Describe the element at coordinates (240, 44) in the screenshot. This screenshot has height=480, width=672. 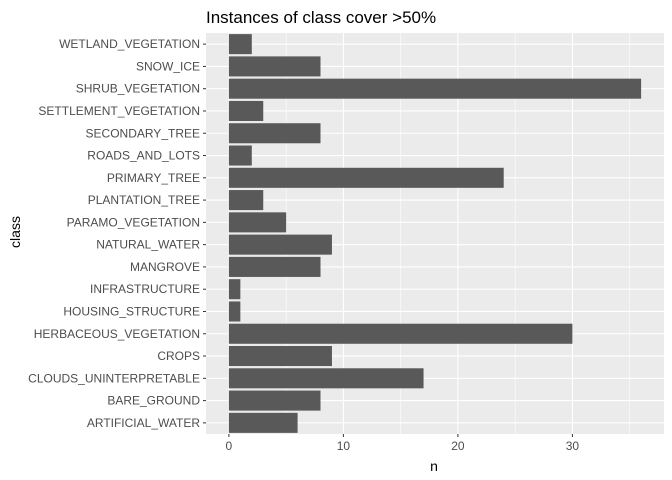
I see `bar-wetland-vegetation` at that location.